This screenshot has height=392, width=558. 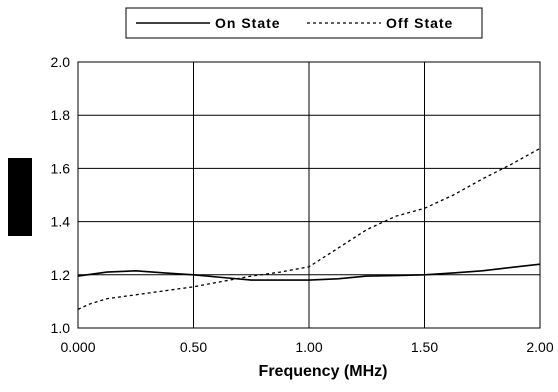 What do you see at coordinates (61, 115) in the screenshot?
I see `y-tick-label: 1.8` at bounding box center [61, 115].